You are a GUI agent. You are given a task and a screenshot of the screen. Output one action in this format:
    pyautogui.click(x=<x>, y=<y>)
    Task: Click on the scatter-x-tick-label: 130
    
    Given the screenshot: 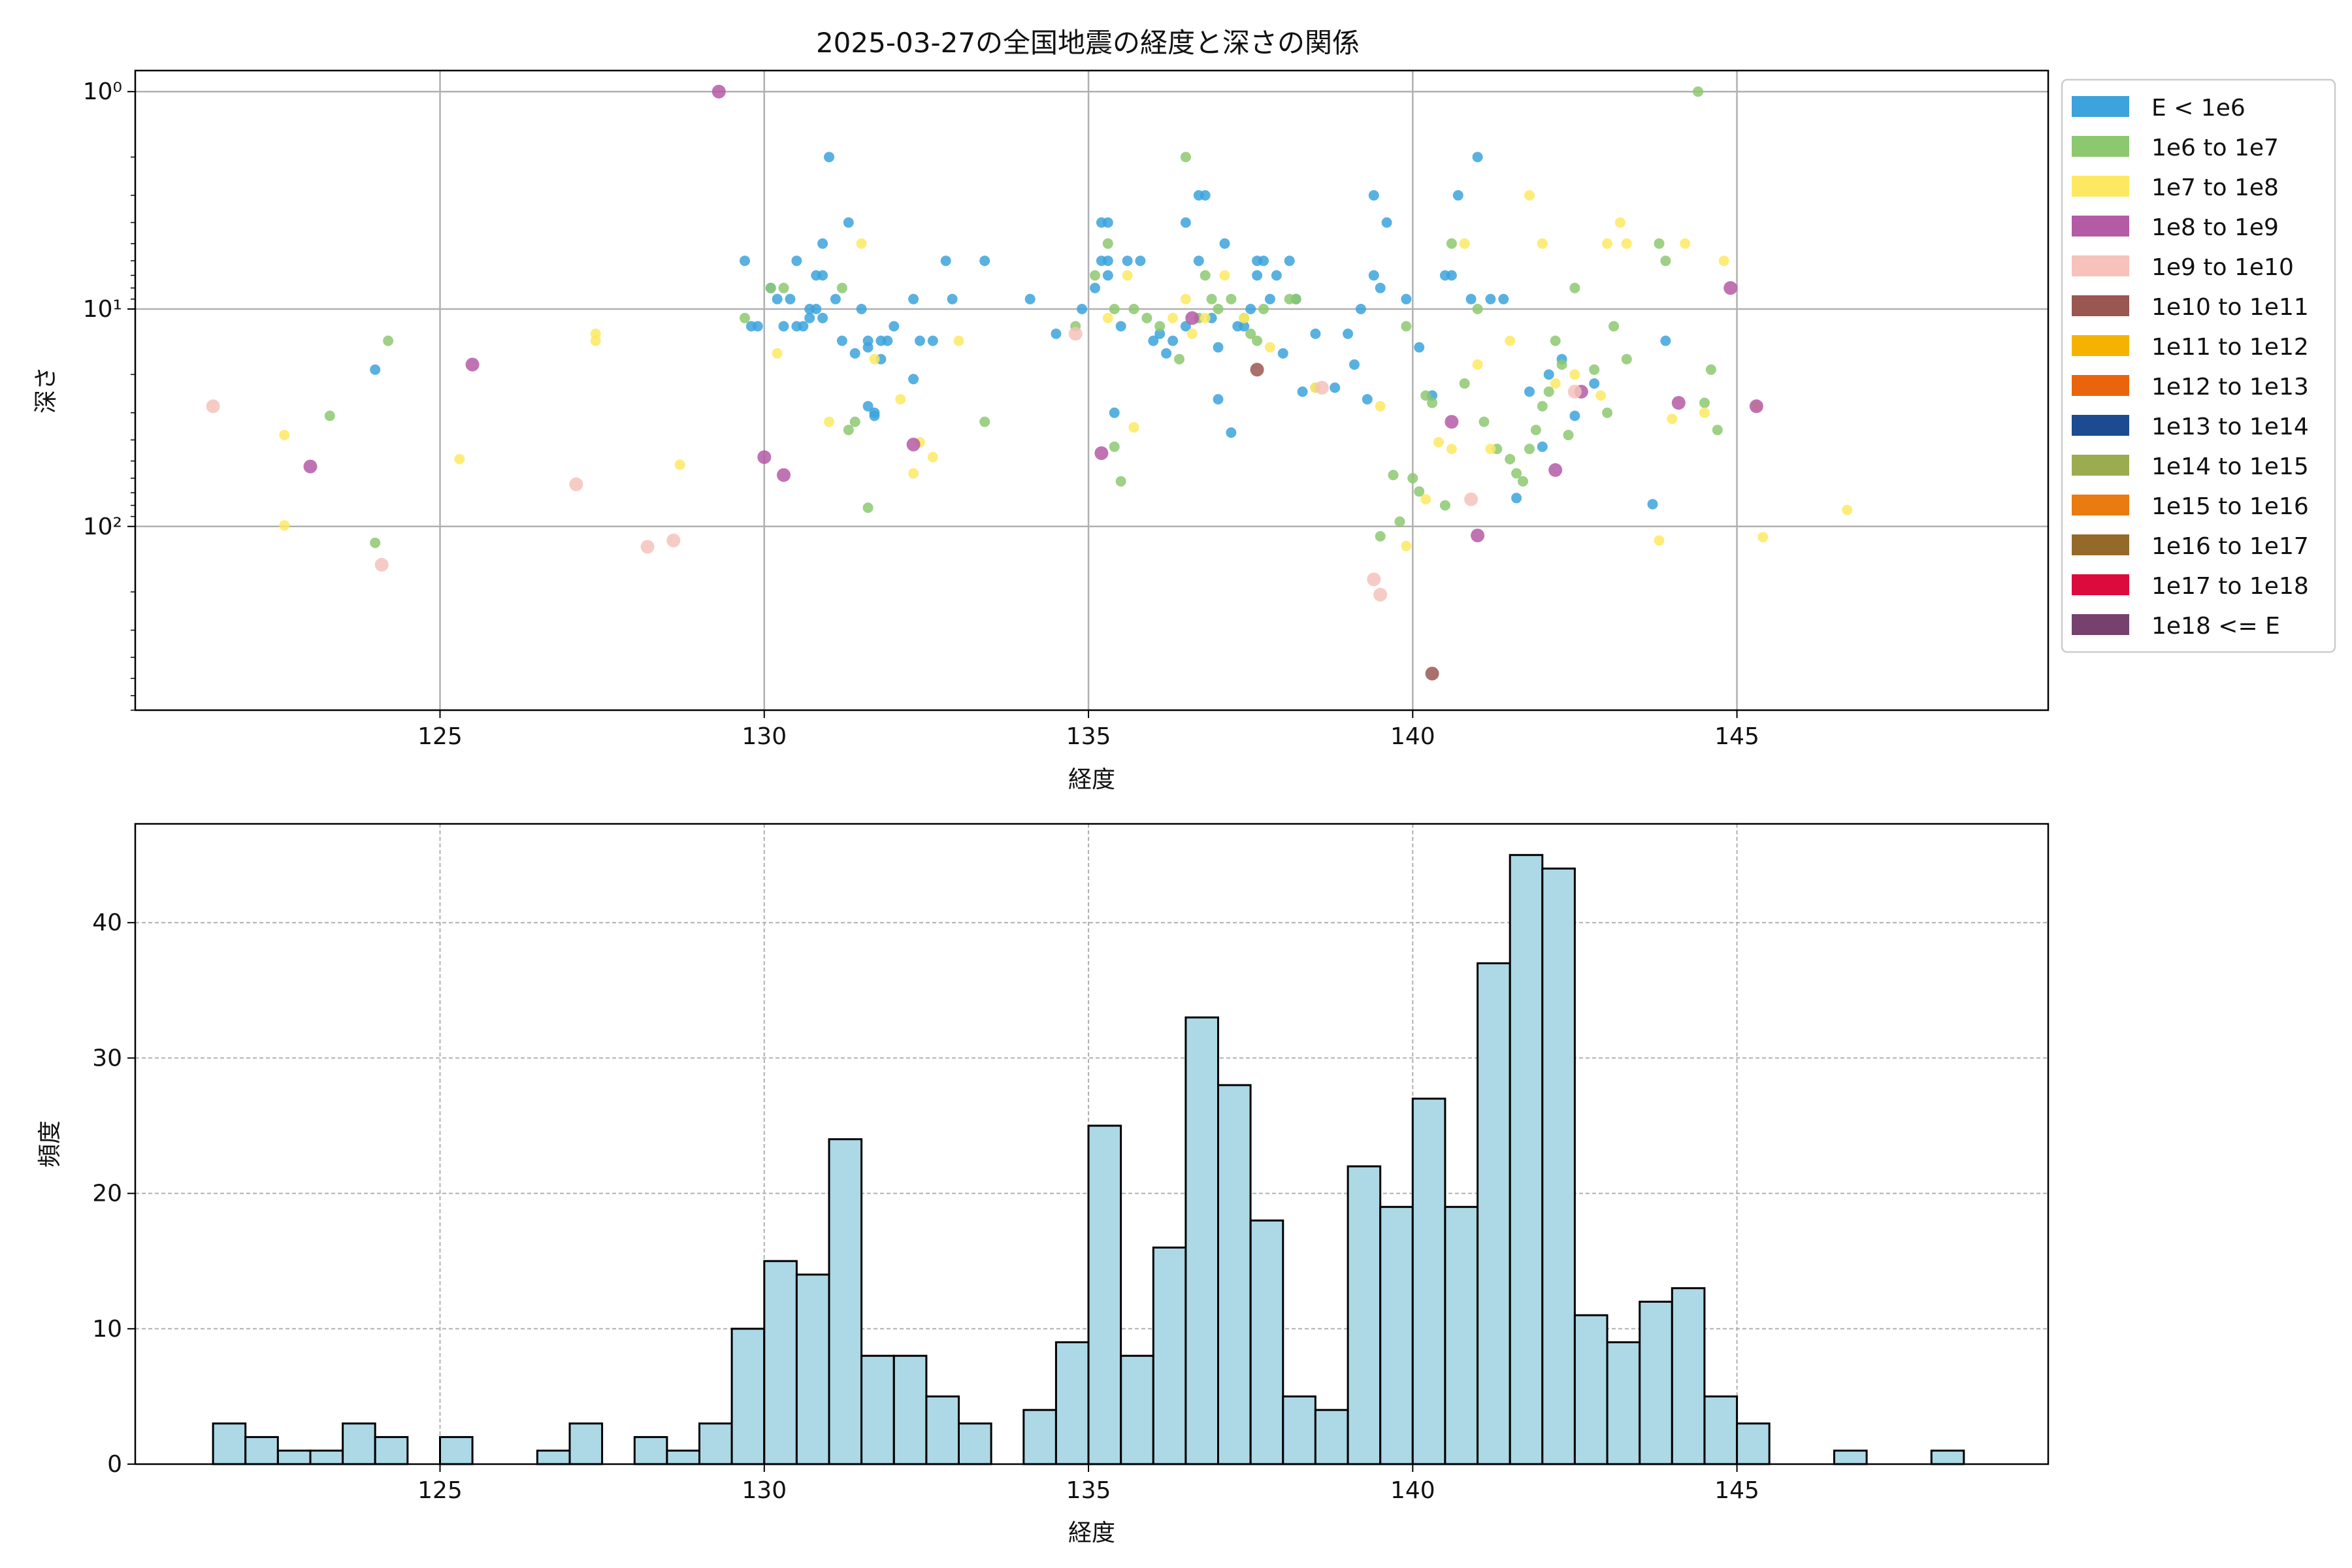 What is the action you would take?
    pyautogui.click(x=764, y=736)
    